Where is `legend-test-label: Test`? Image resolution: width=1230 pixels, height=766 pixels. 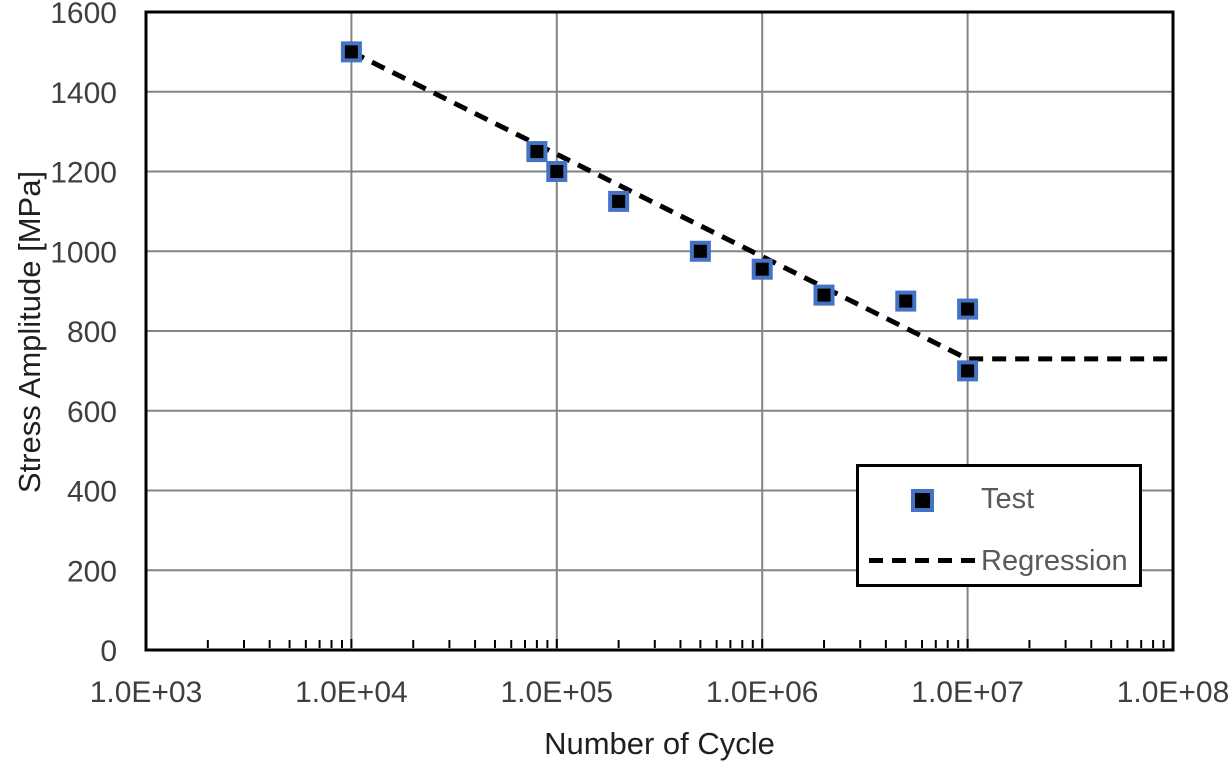
legend-test-label: Test is located at coordinates (1008, 499).